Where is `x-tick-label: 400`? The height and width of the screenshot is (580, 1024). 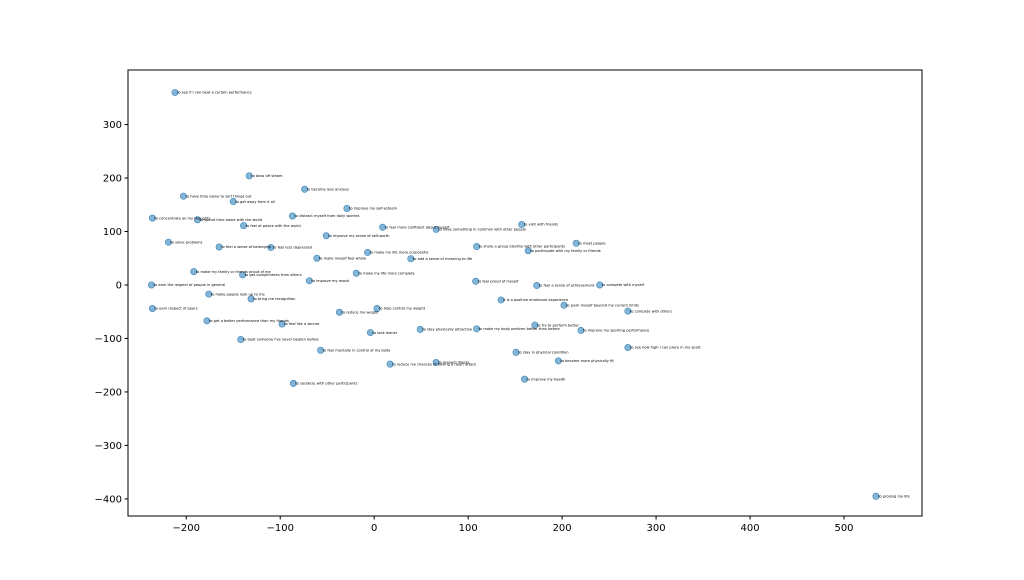 x-tick-label: 400 is located at coordinates (749, 528).